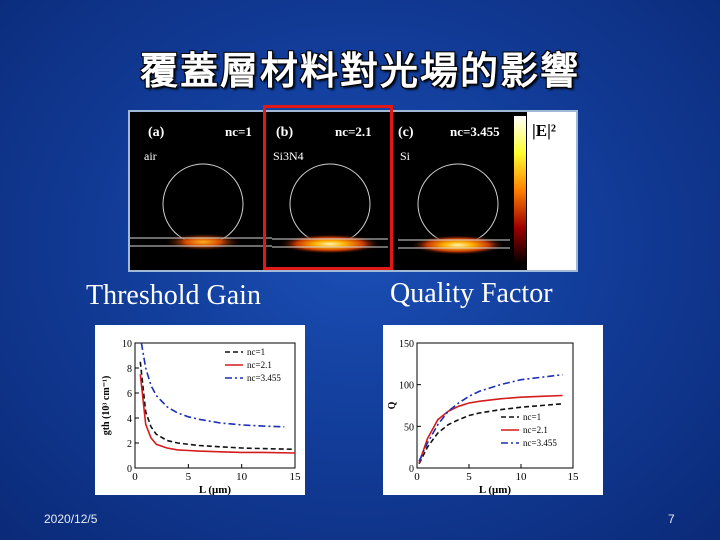 This screenshot has height=540, width=720. Describe the element at coordinates (156, 132) in the screenshot. I see `panel-a-tag: (a)` at that location.